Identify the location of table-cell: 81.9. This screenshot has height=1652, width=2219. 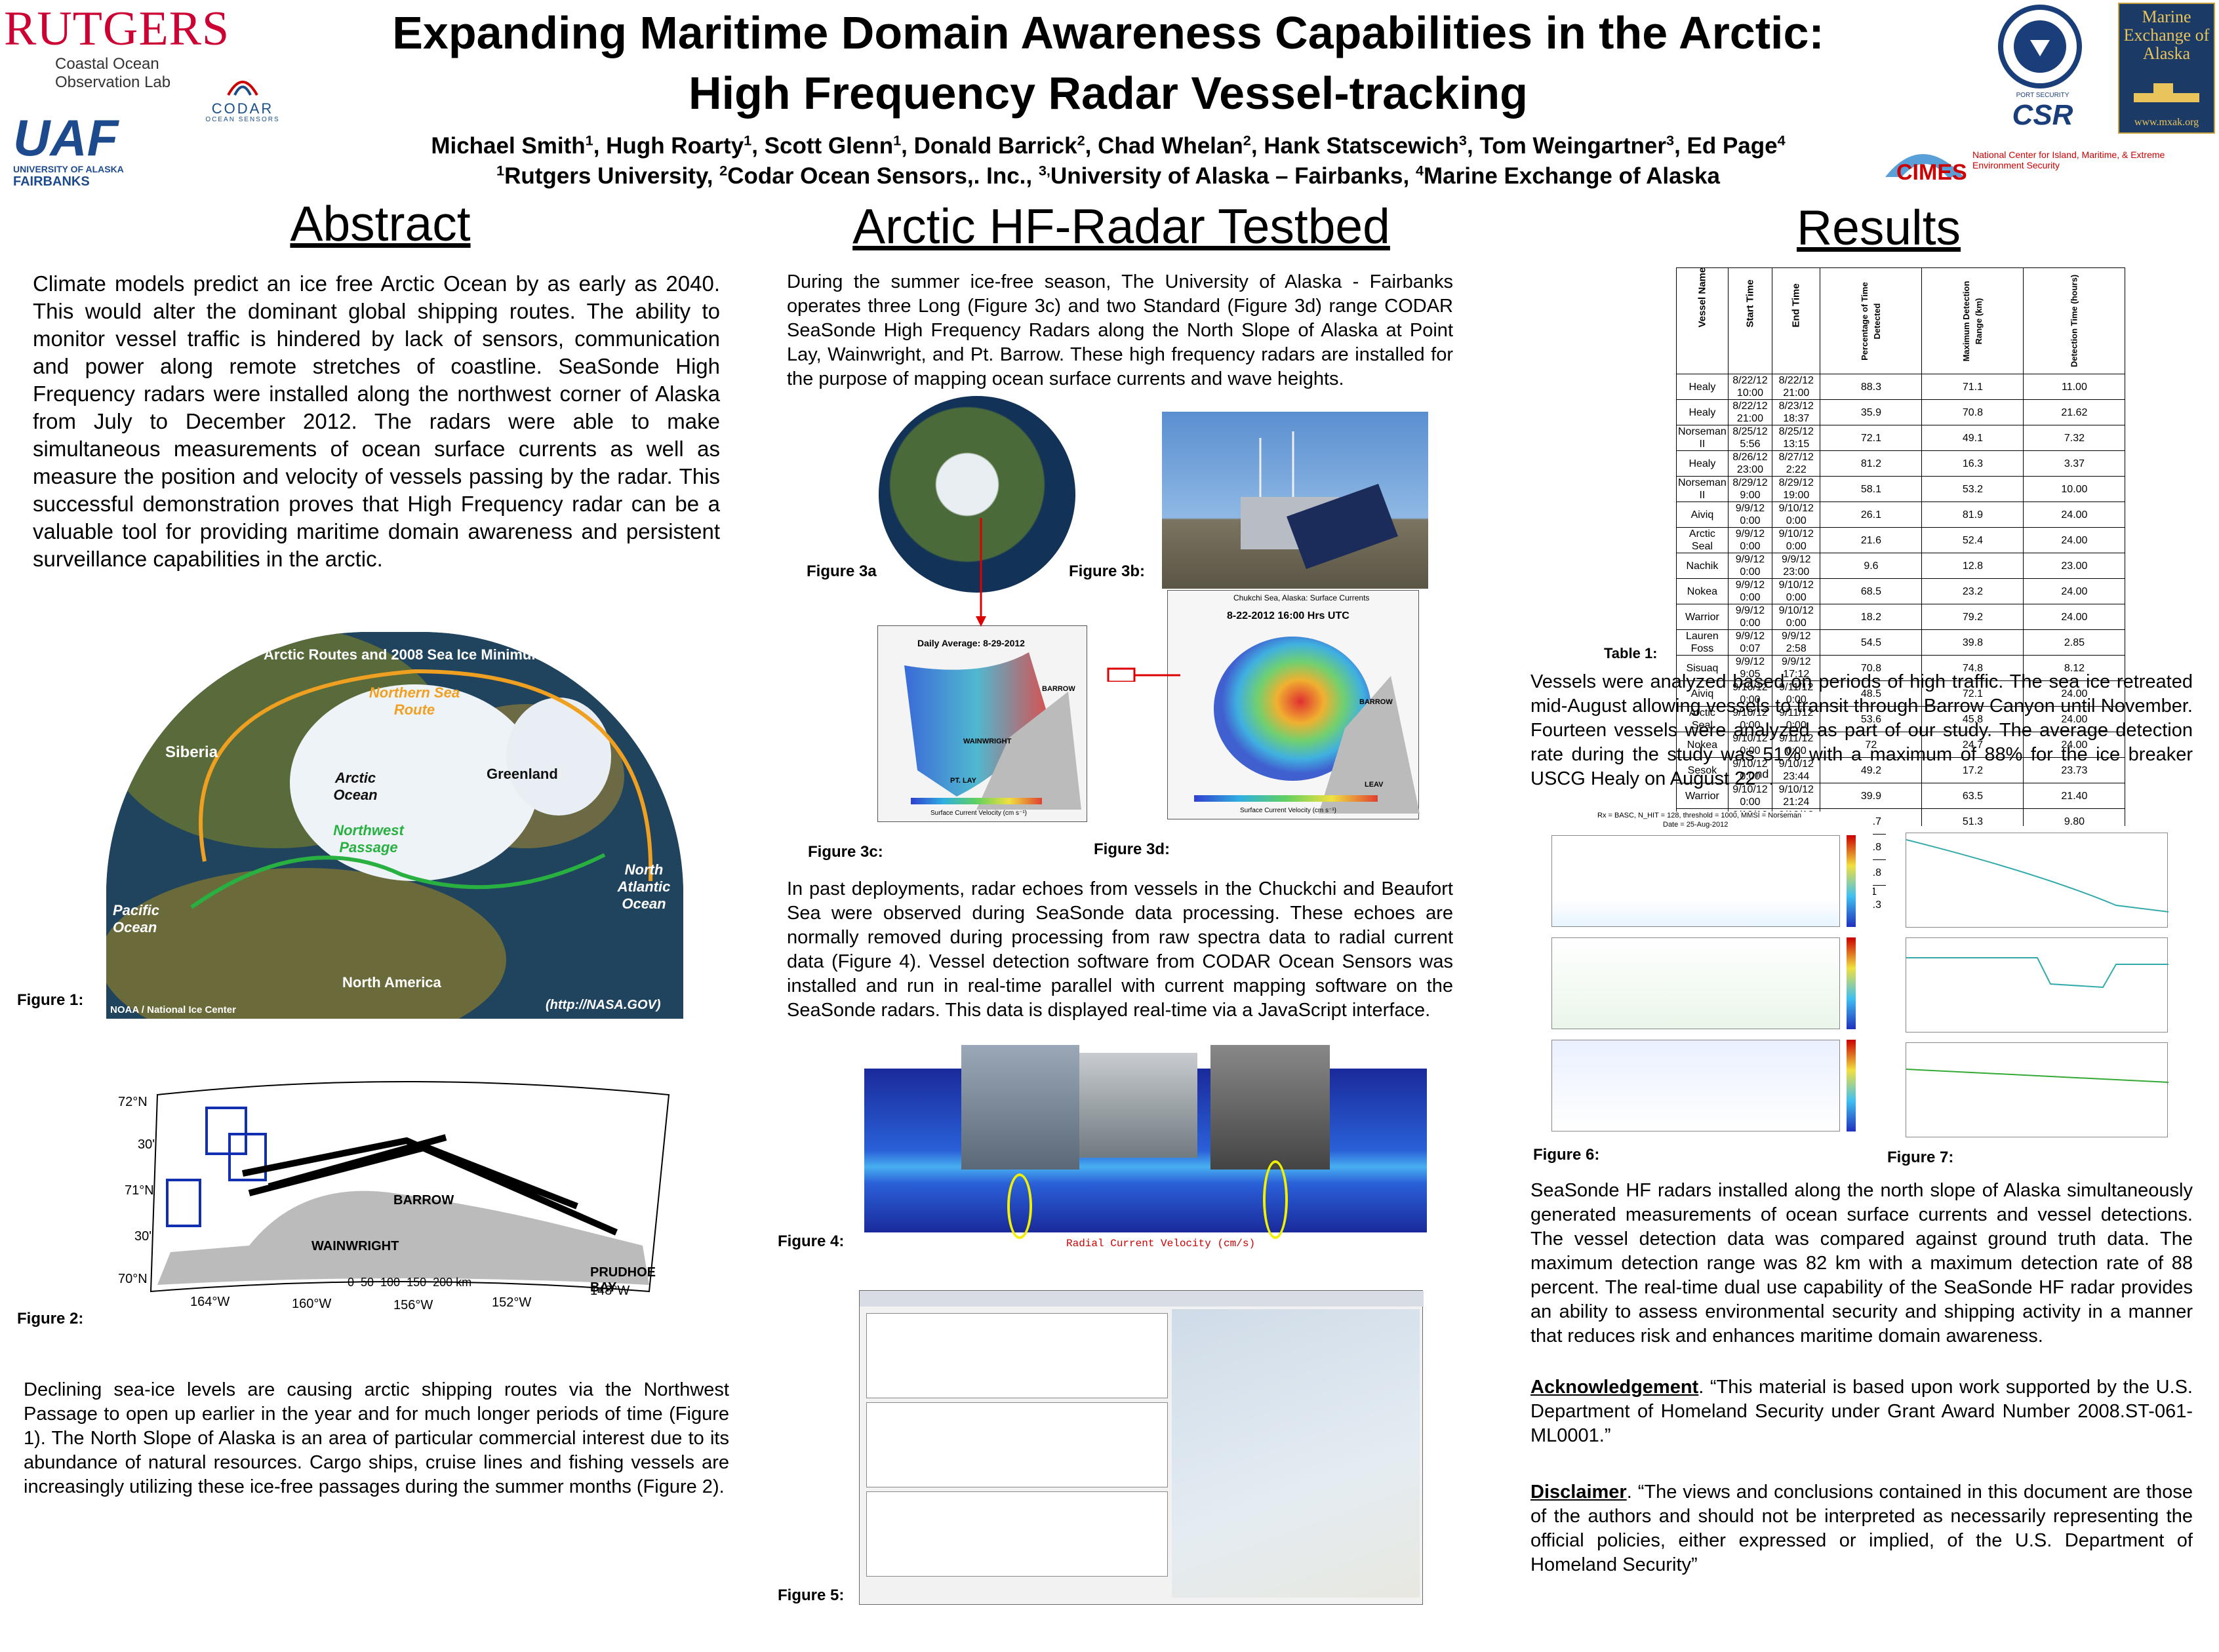
(1973, 515).